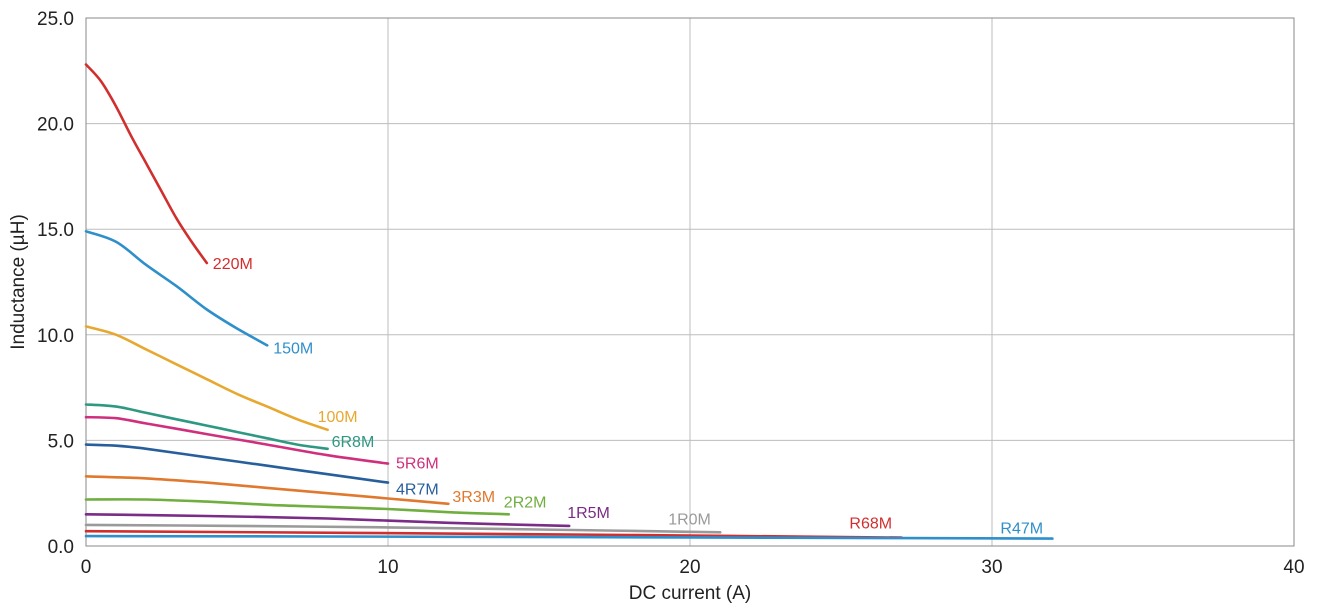  What do you see at coordinates (353, 442) in the screenshot?
I see `series-label-6r8m: 6R8M` at bounding box center [353, 442].